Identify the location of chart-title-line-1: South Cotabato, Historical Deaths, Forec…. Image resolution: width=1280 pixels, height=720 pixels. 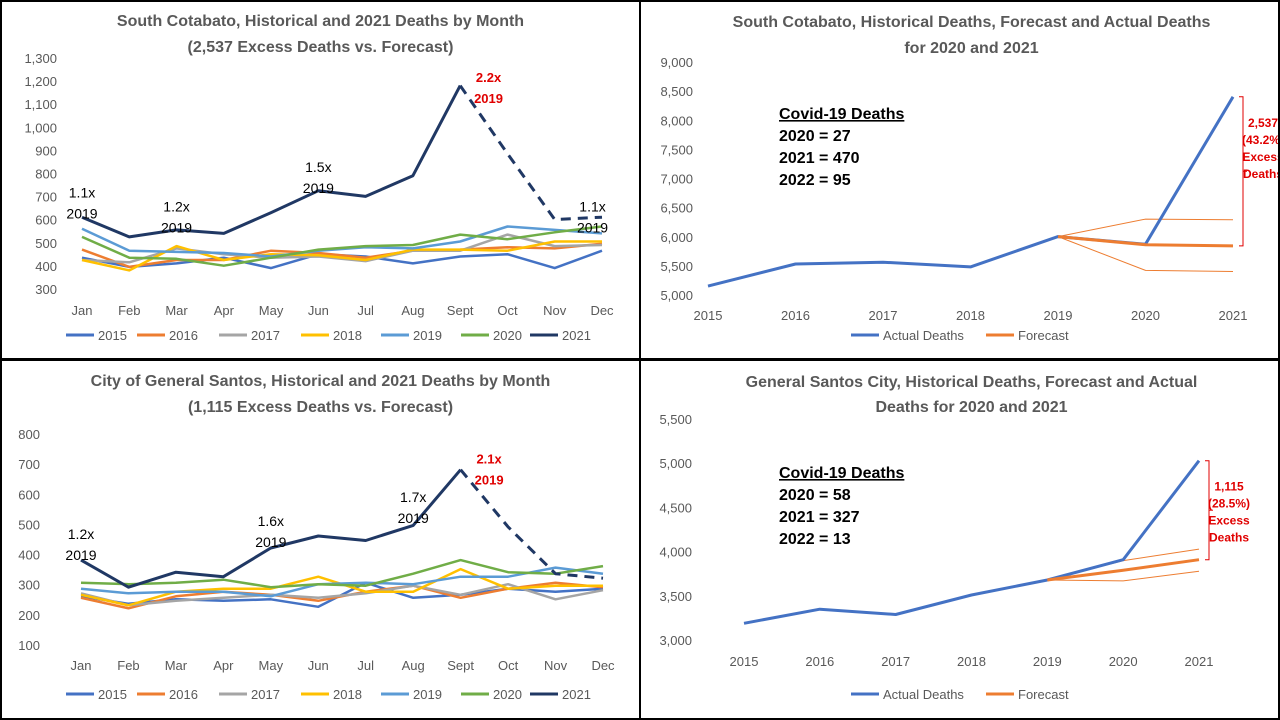
(972, 22).